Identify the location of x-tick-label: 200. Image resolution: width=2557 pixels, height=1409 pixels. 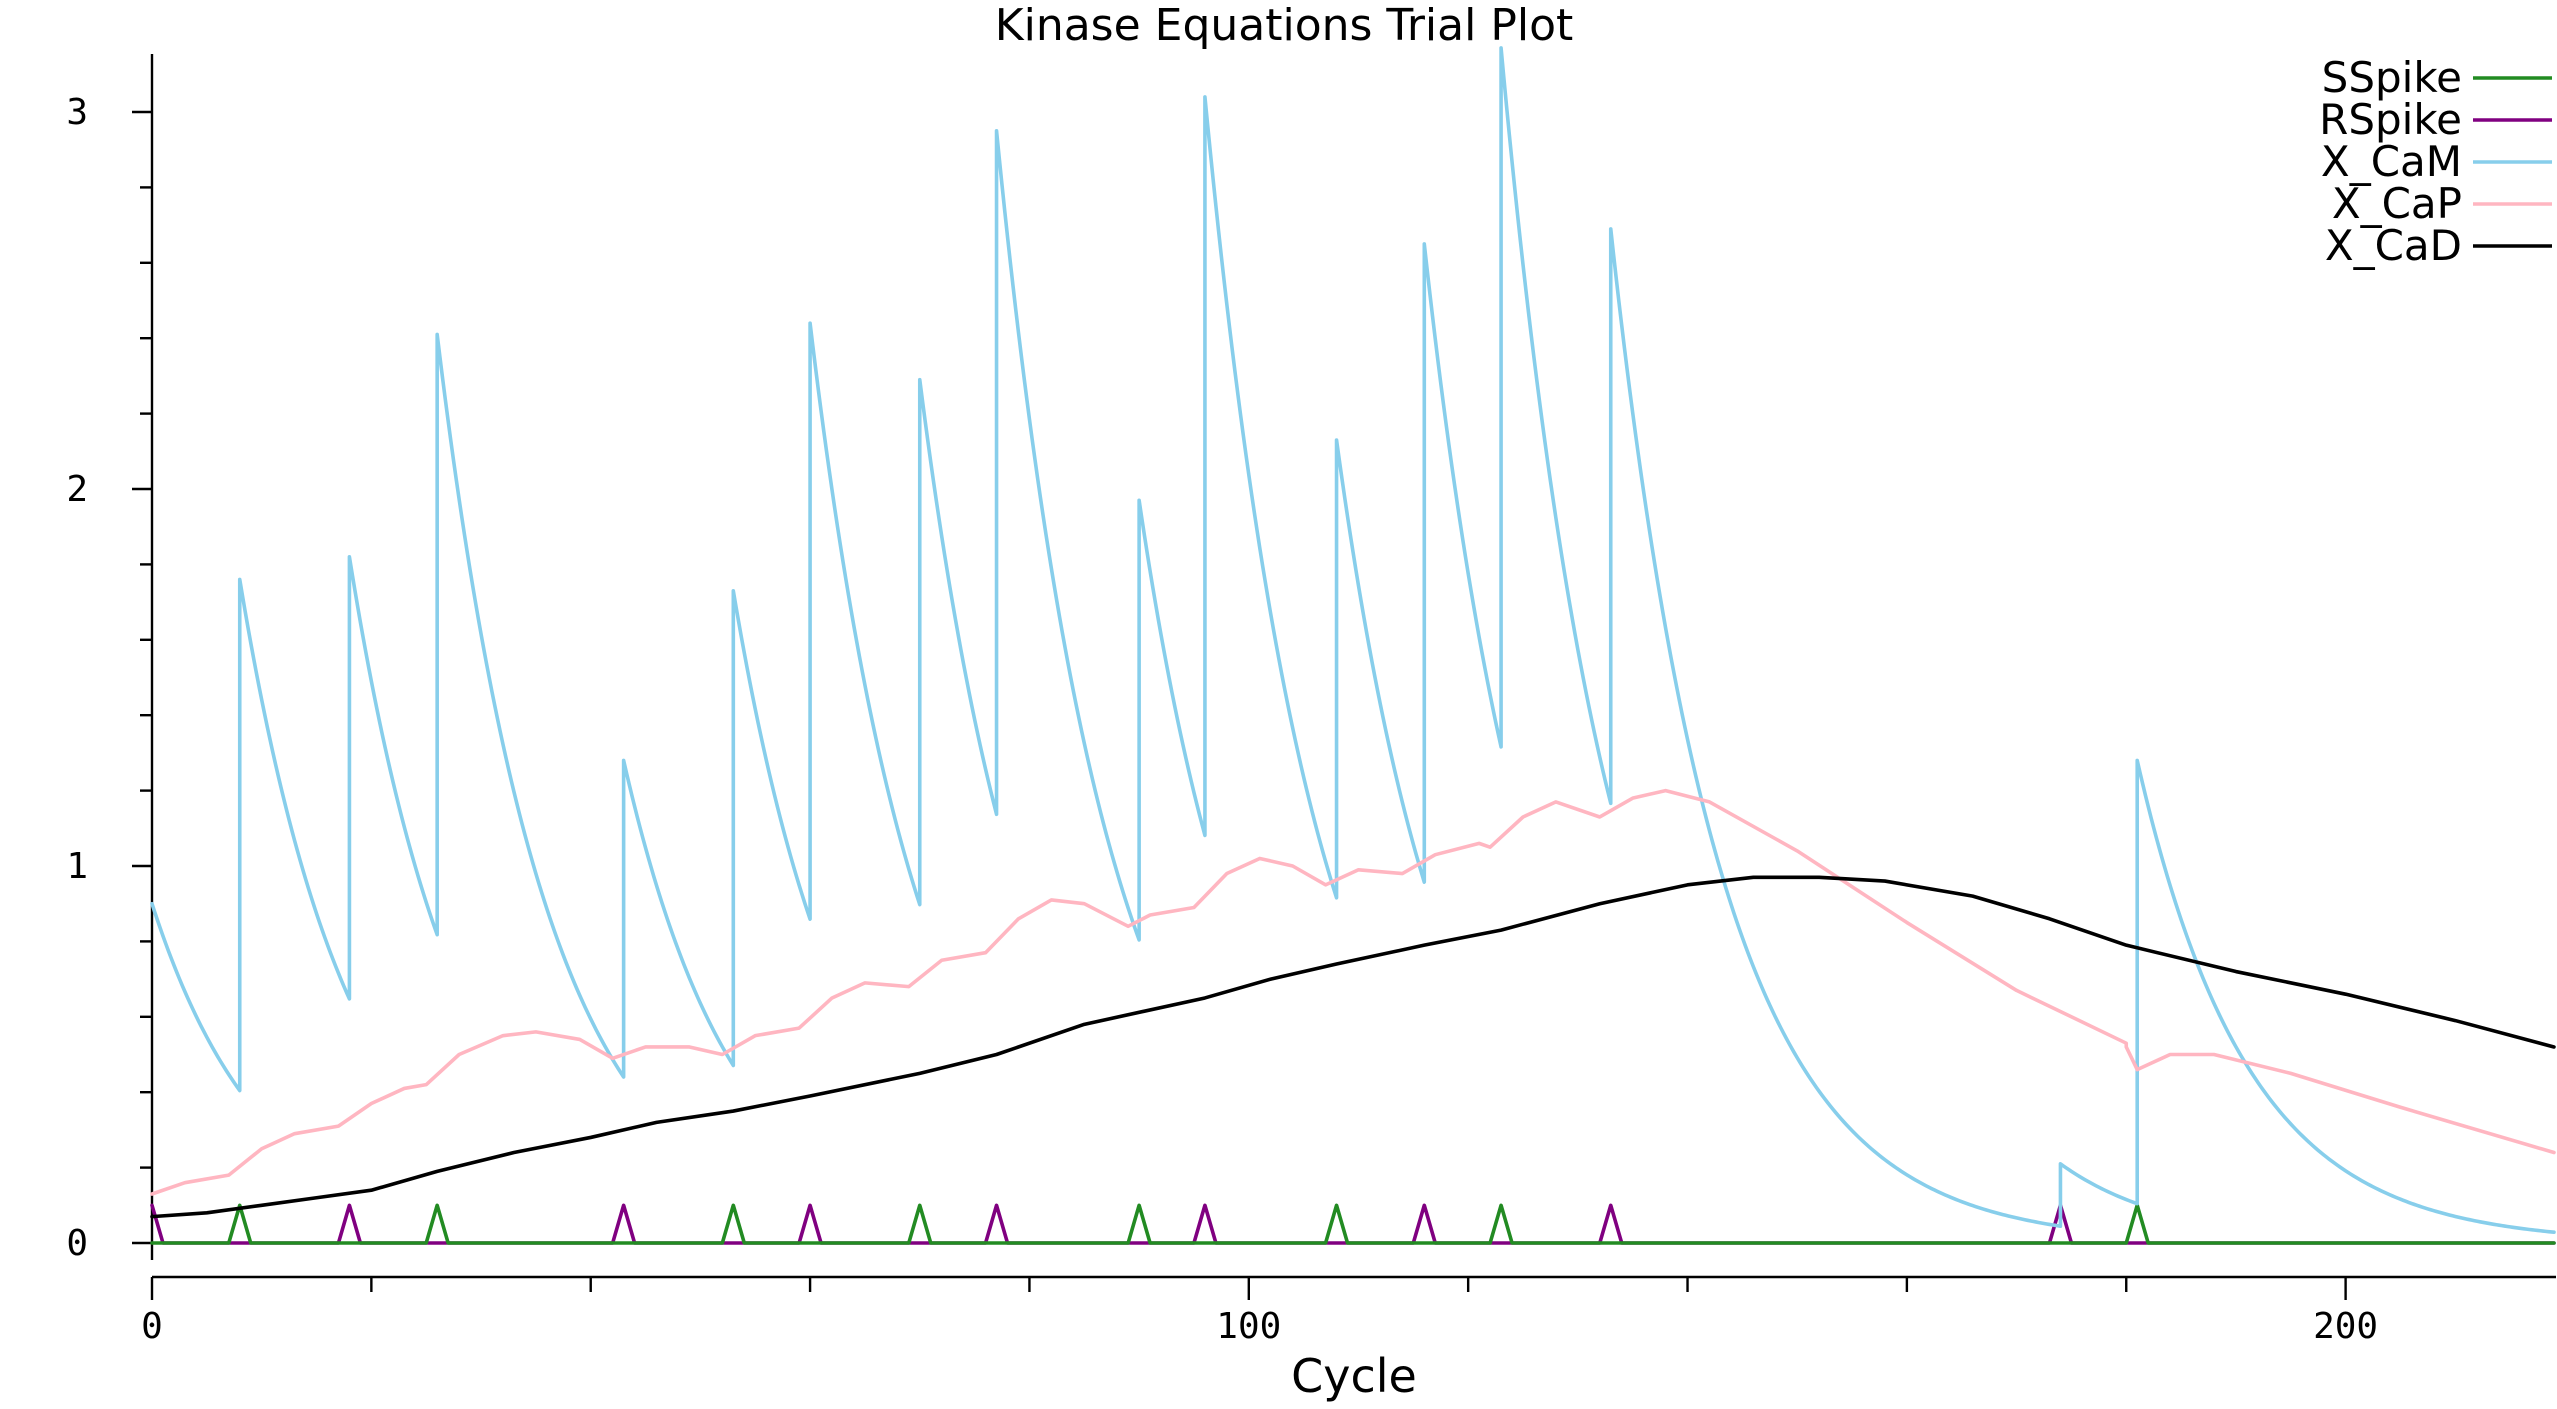
(2345, 1326).